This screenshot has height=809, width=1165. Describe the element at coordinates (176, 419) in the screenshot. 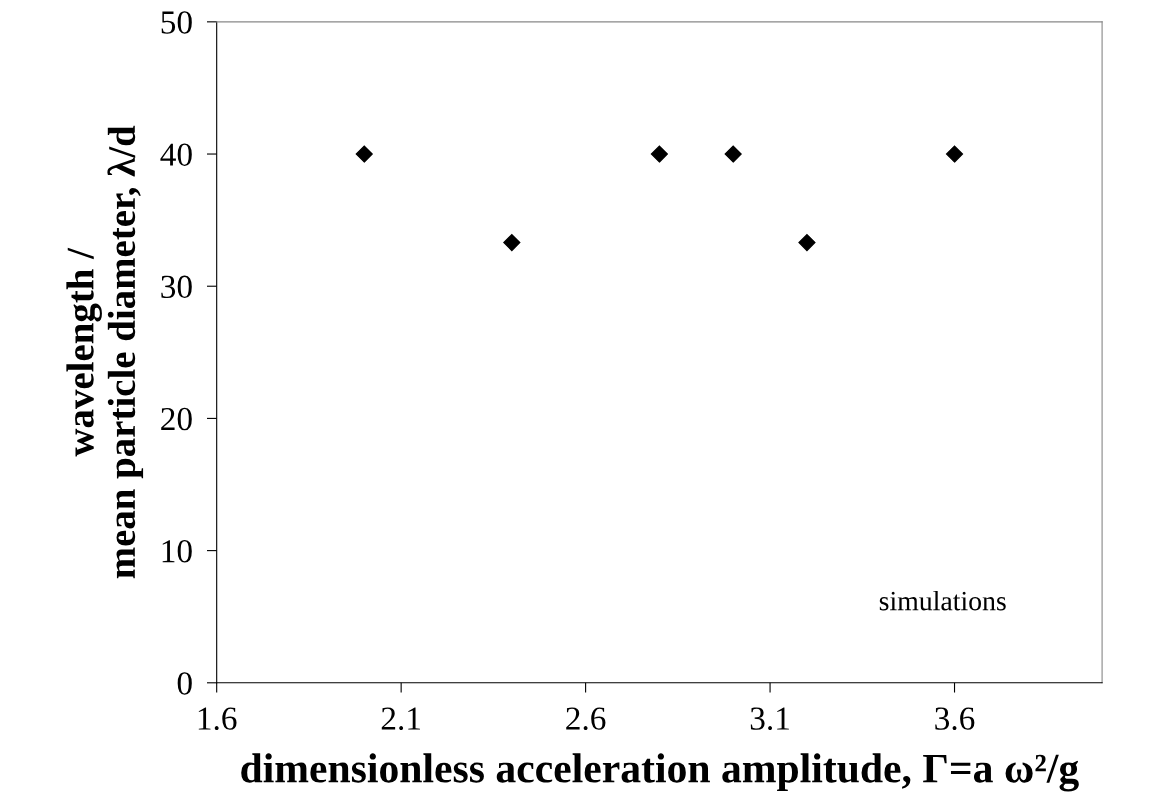

I see `y-tick-label: 20` at that location.